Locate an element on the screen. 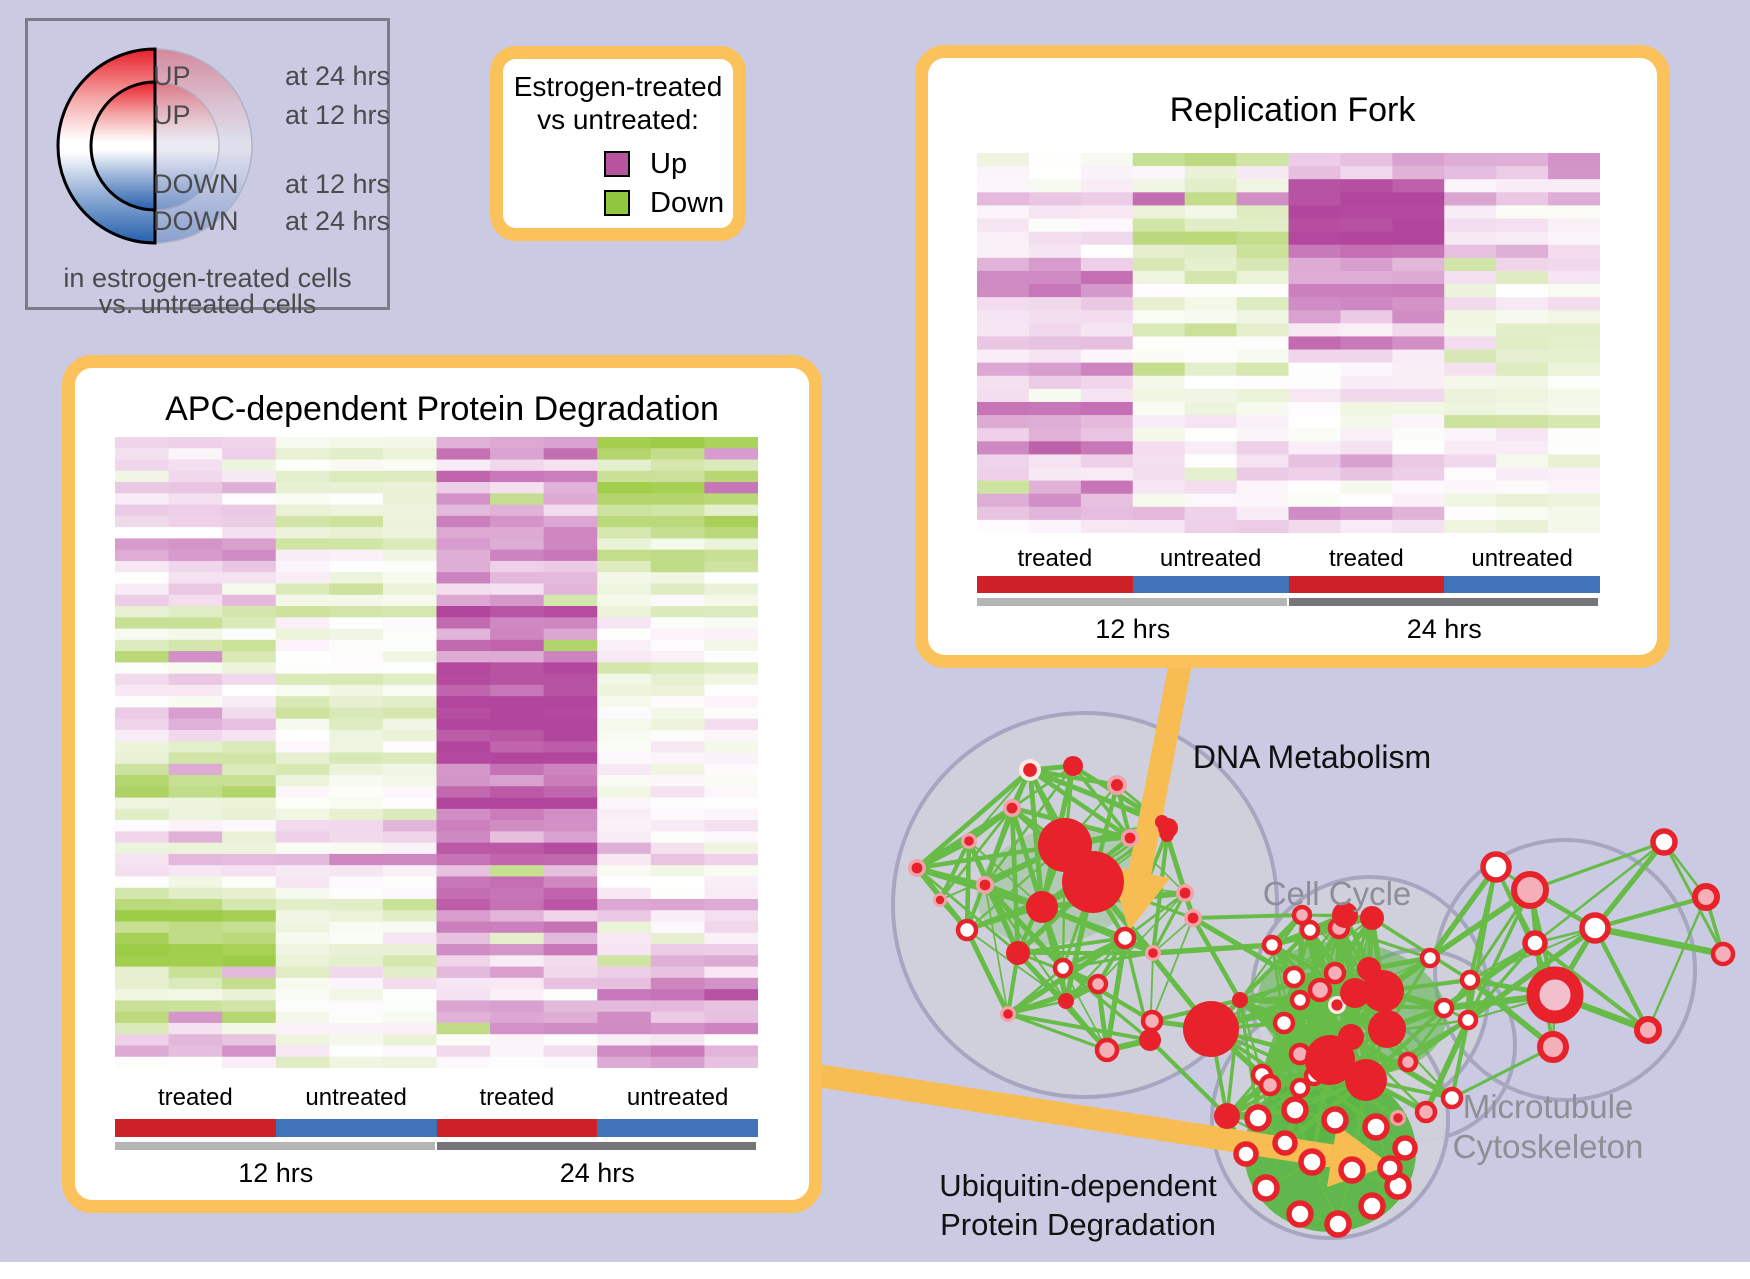 This screenshot has height=1279, width=1750. legend-time-2: at 12 hrs is located at coordinates (337, 115).